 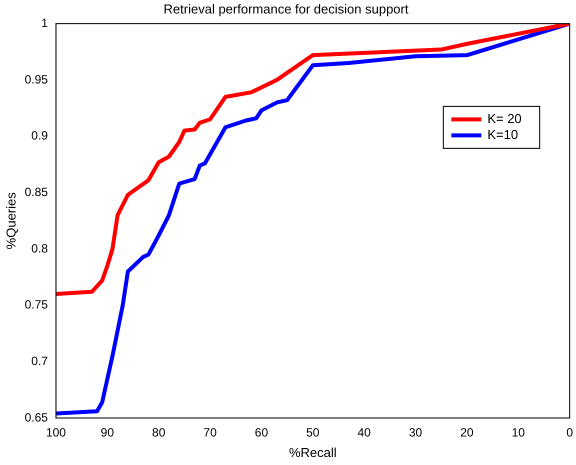 What do you see at coordinates (415, 433) in the screenshot?
I see `x-tick-label: 30` at bounding box center [415, 433].